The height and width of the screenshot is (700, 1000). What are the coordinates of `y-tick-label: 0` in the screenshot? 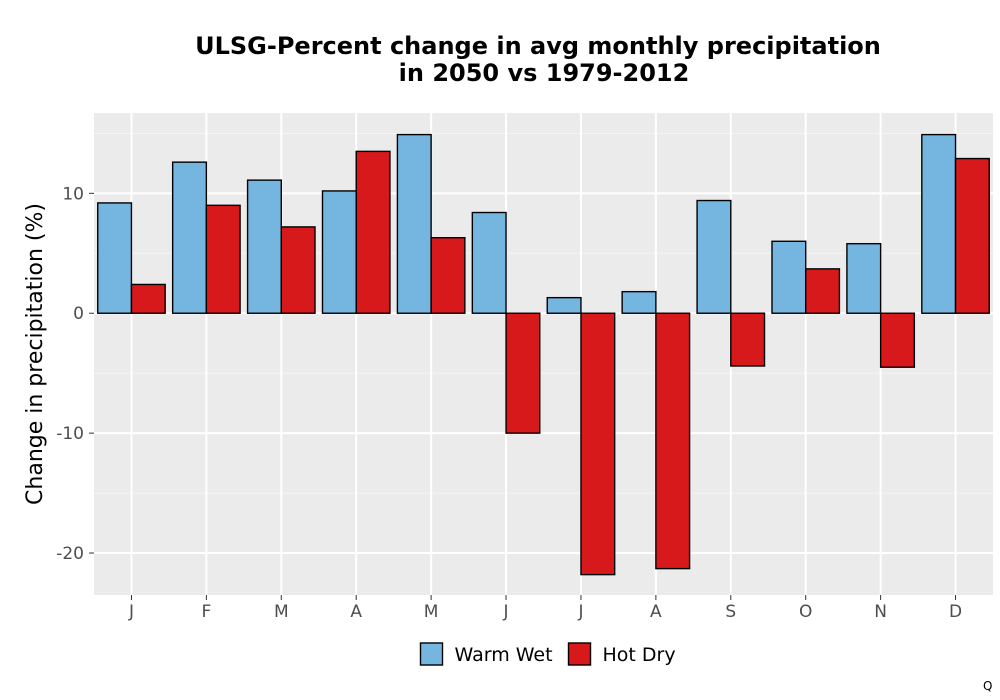 It's located at (78, 314).